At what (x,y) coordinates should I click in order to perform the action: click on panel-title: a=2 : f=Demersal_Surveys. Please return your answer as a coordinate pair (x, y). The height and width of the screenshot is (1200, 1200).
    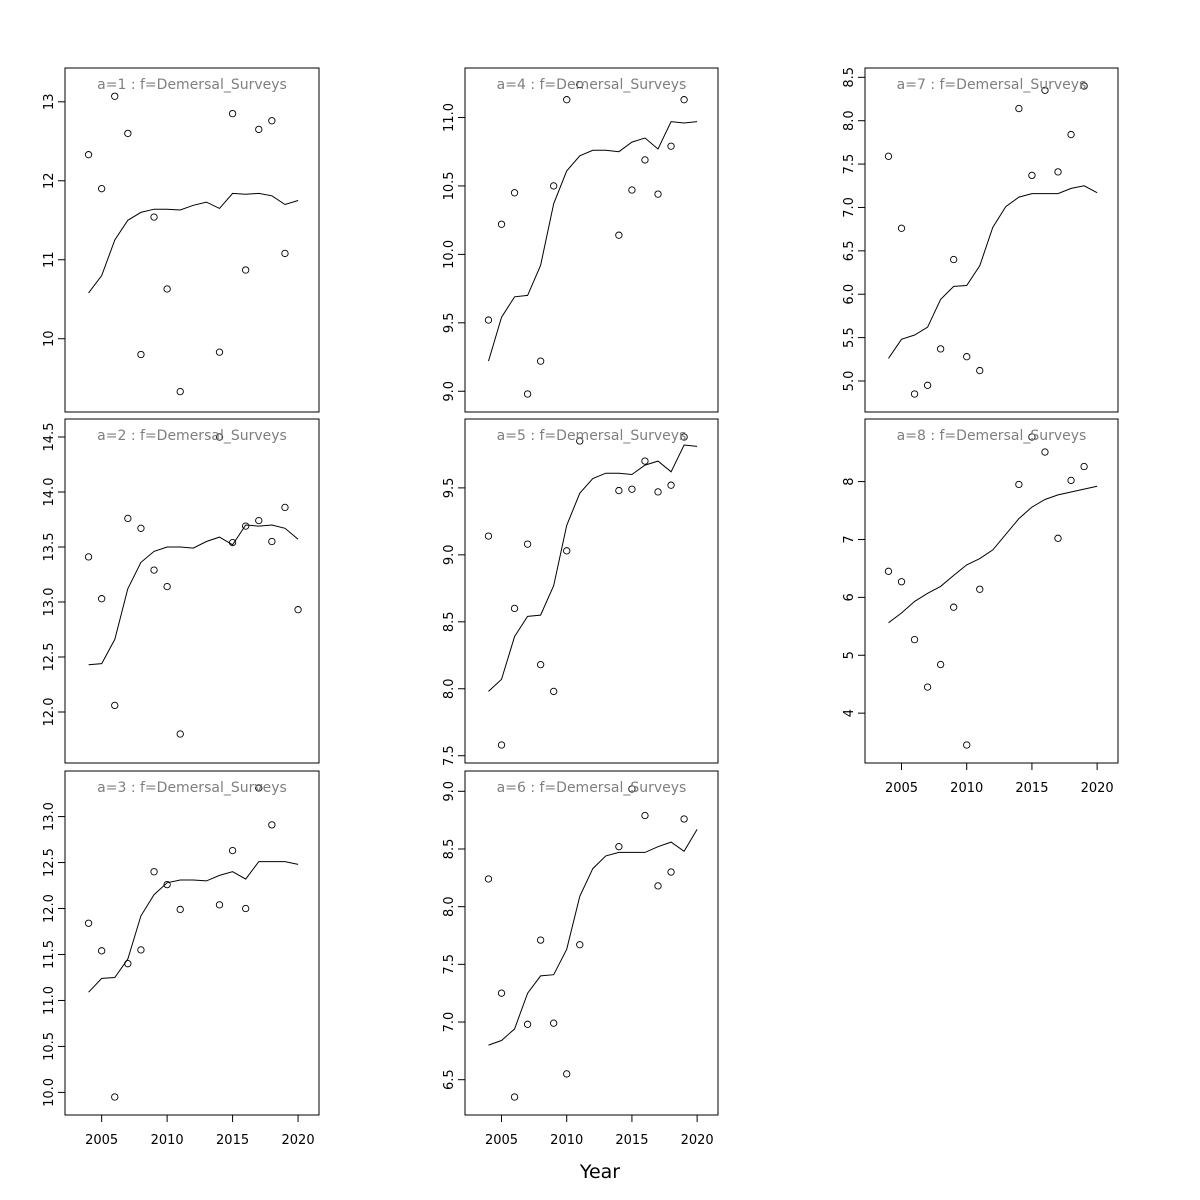
    Looking at the image, I should click on (192, 436).